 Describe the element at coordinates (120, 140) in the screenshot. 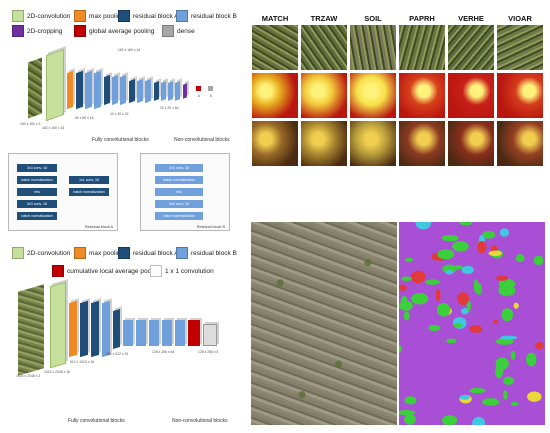

I see `section-fully-conv-label: Fully convolutional blocks` at that location.